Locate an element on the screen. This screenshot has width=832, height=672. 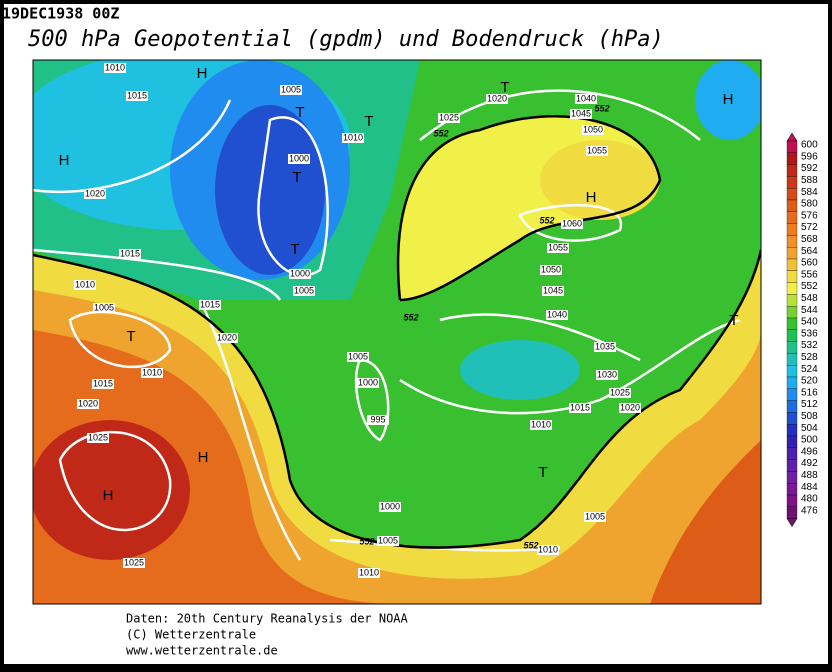
colorbar-label: 504 is located at coordinates (809, 428).